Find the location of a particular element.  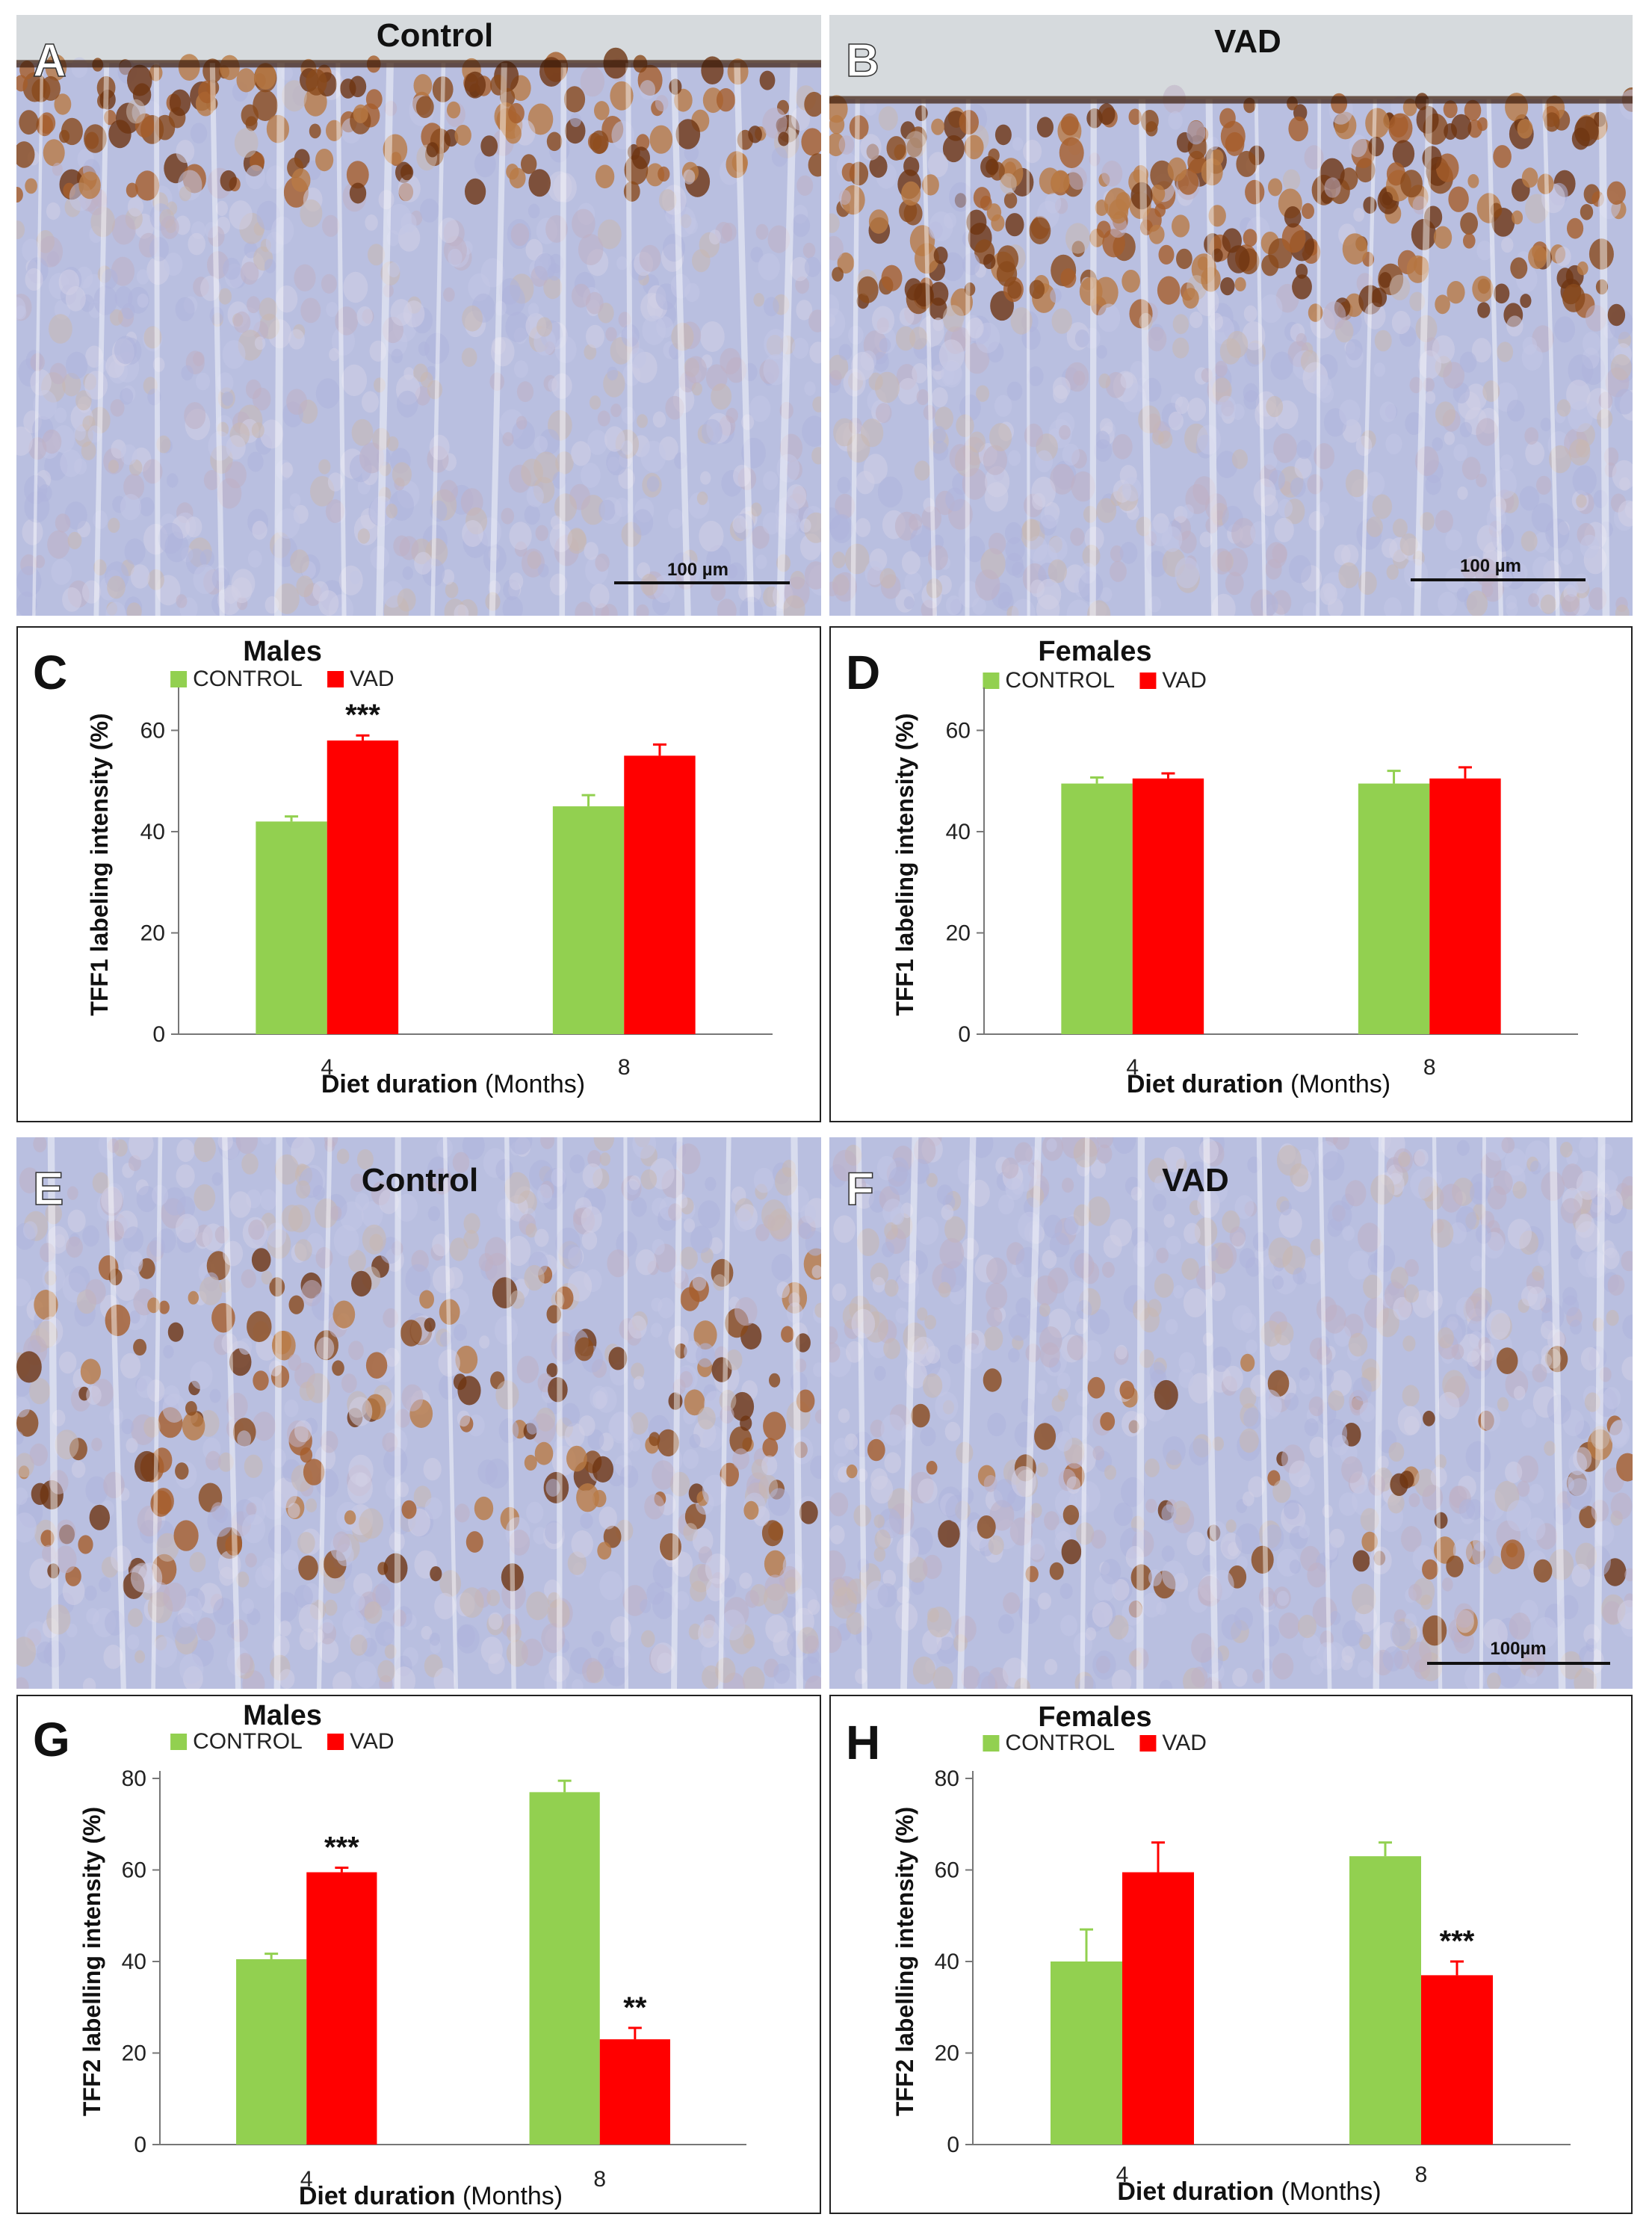

panel-letter: A is located at coordinates (49, 61).